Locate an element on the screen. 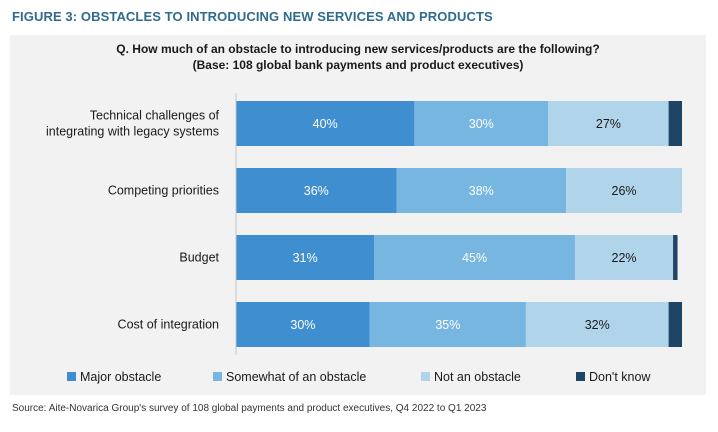 Image resolution: width=718 pixels, height=432 pixels. legend-item: Somewhat of an obstacle is located at coordinates (289, 377).